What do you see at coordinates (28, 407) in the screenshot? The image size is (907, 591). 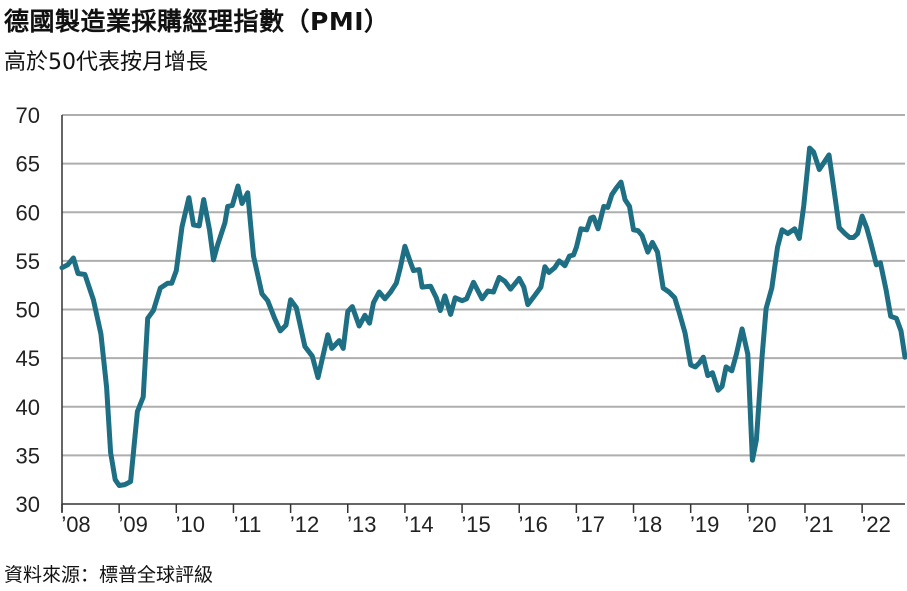 I see `y-tick-label-40: 40` at bounding box center [28, 407].